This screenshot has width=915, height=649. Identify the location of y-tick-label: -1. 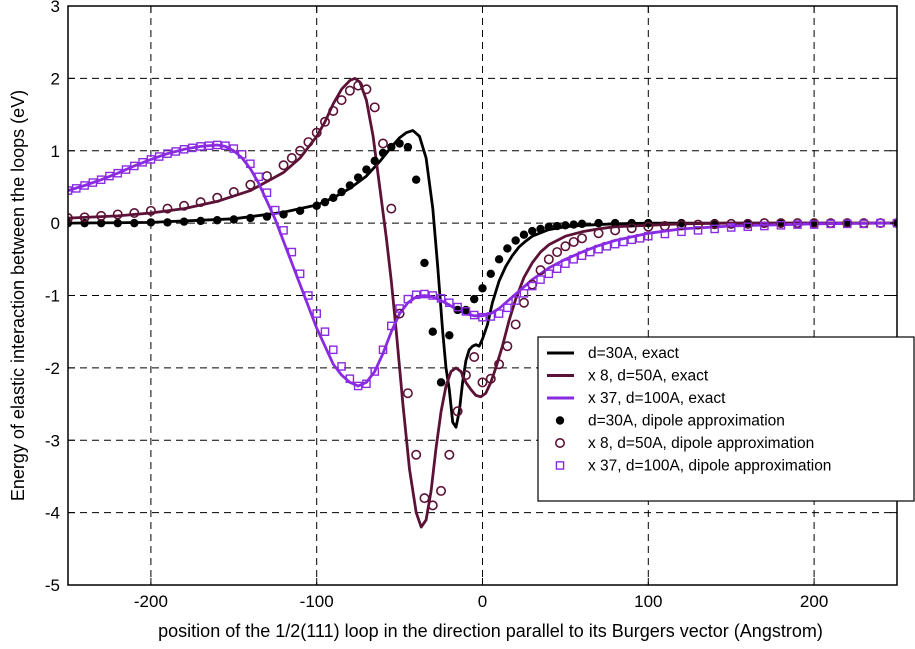
(52, 296).